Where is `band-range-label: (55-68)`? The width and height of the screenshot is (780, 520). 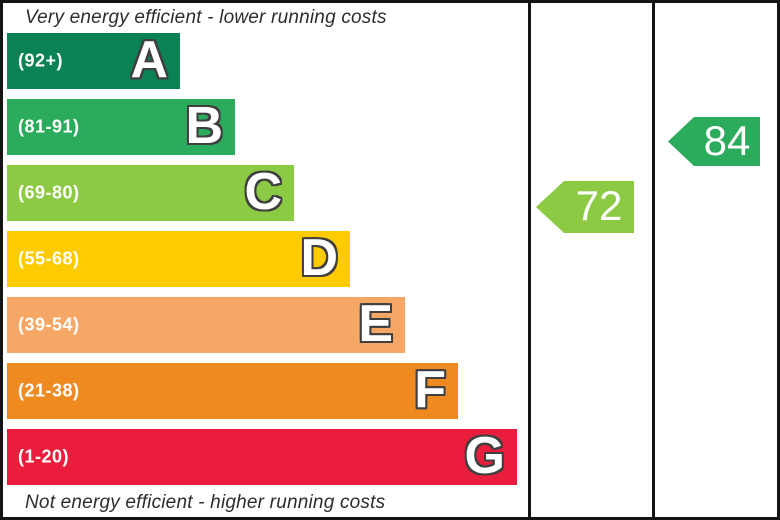
band-range-label: (55-68) is located at coordinates (49, 258).